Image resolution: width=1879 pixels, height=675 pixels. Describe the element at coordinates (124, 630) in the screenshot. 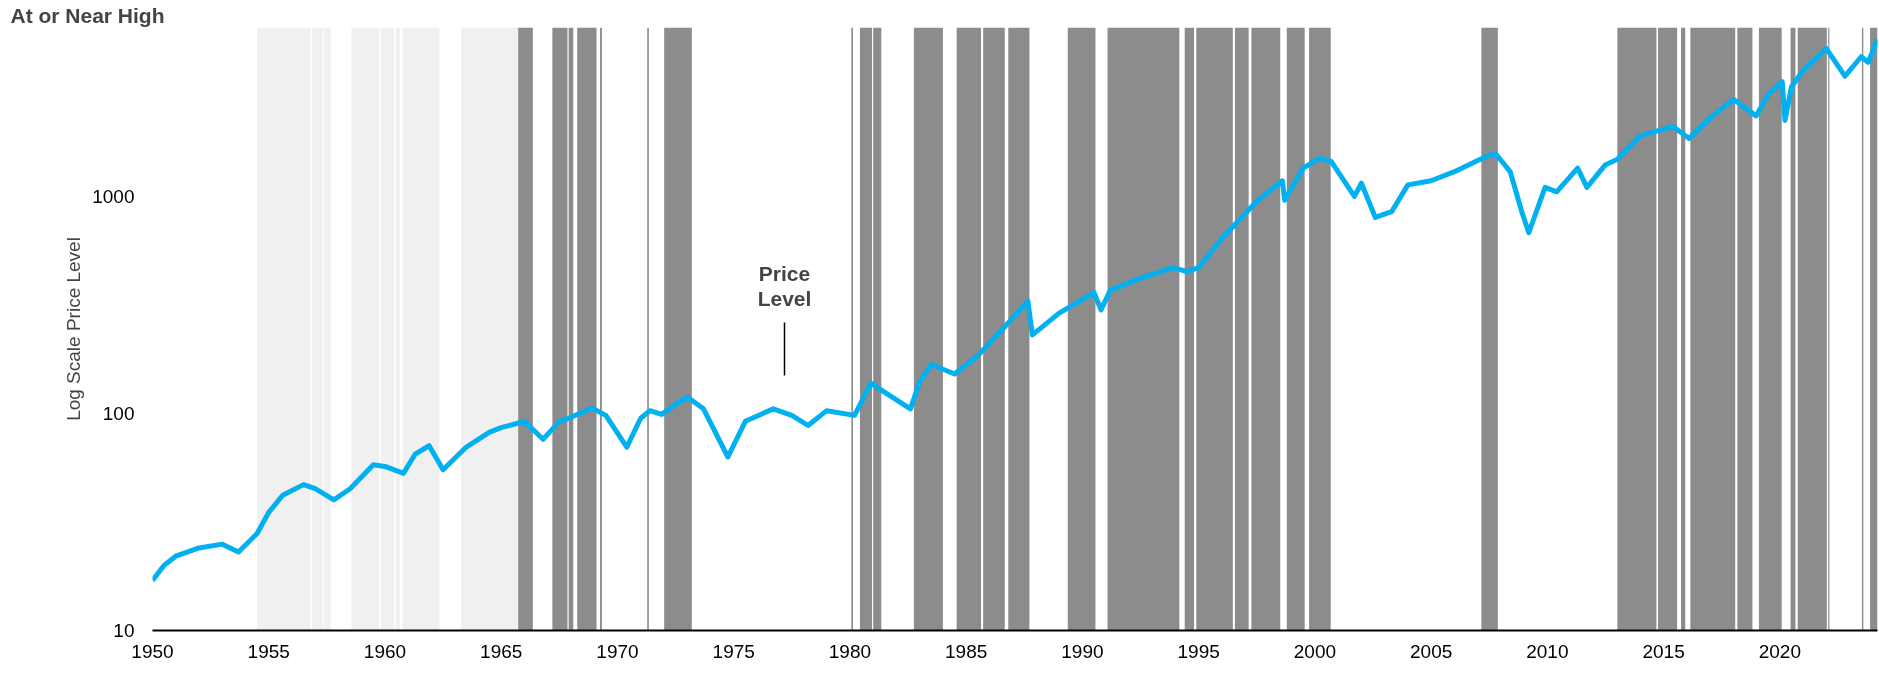

I see `y-tick-label: 10` at that location.